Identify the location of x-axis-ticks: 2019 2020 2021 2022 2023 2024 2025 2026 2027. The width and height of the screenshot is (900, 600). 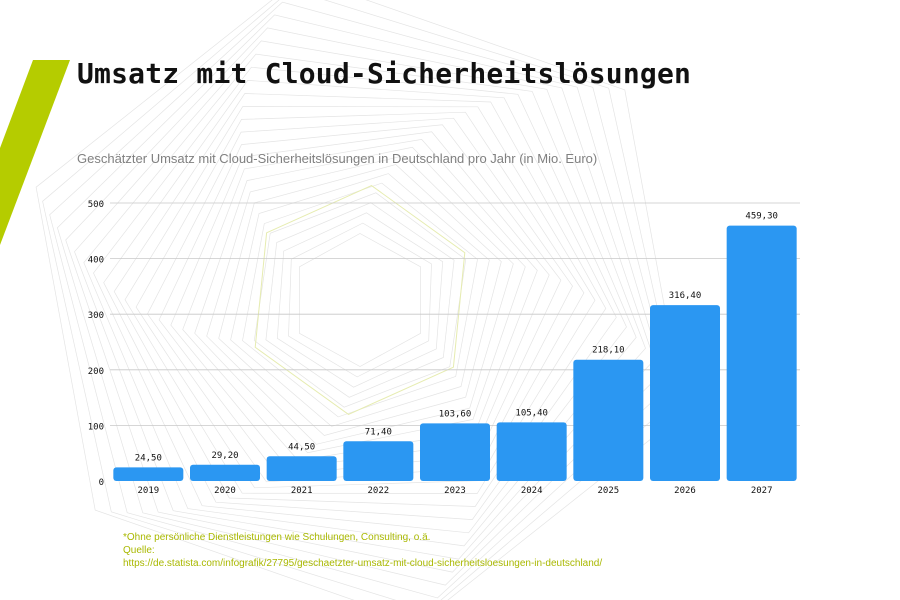
(454, 491).